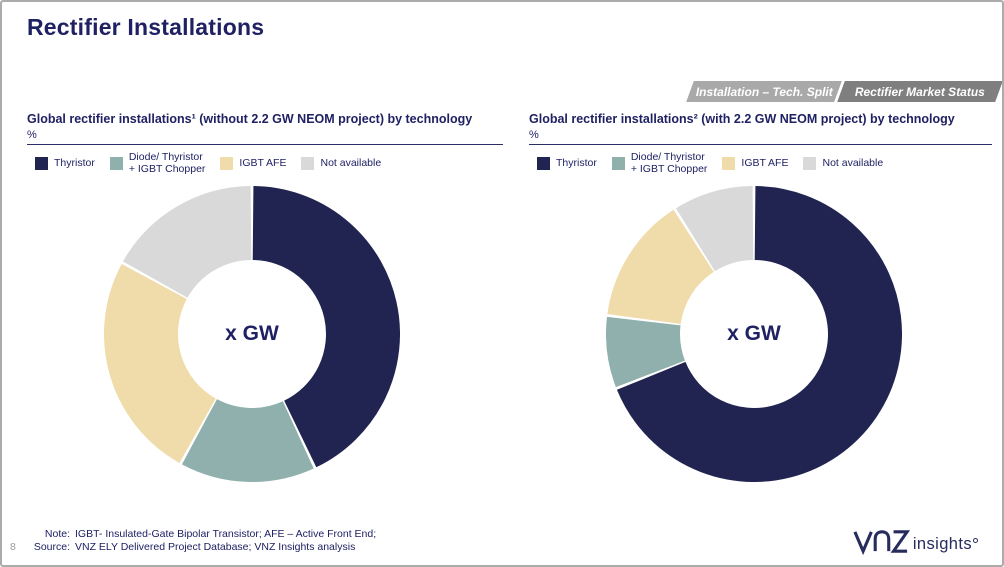 Image resolution: width=1004 pixels, height=567 pixels. I want to click on tab-rectifier-market-status: Rectifier Market Status, so click(919, 91).